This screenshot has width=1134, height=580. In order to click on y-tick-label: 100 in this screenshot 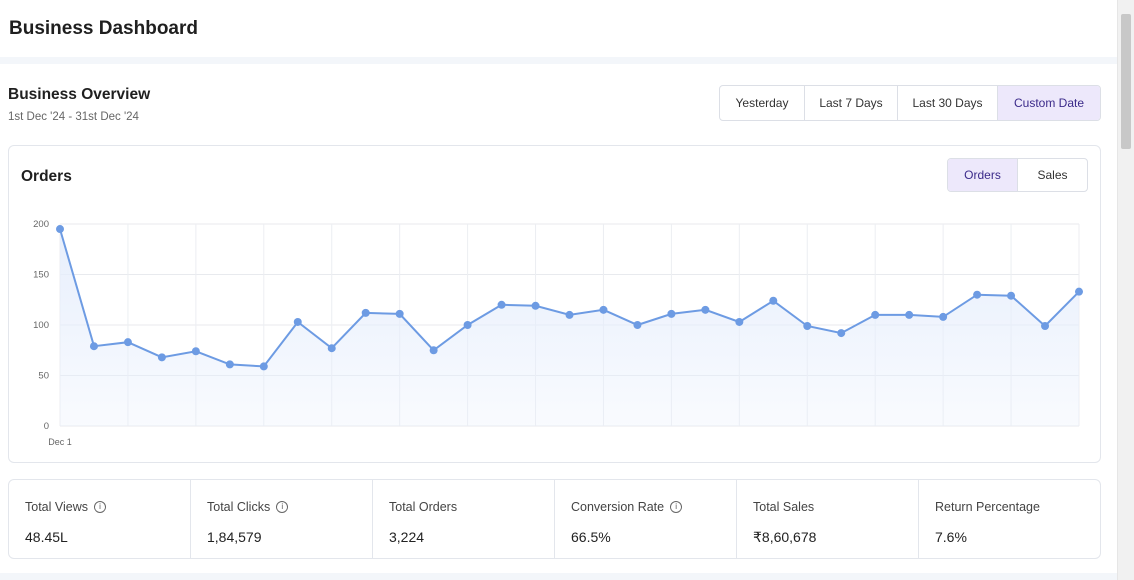, I will do `click(41, 325)`.